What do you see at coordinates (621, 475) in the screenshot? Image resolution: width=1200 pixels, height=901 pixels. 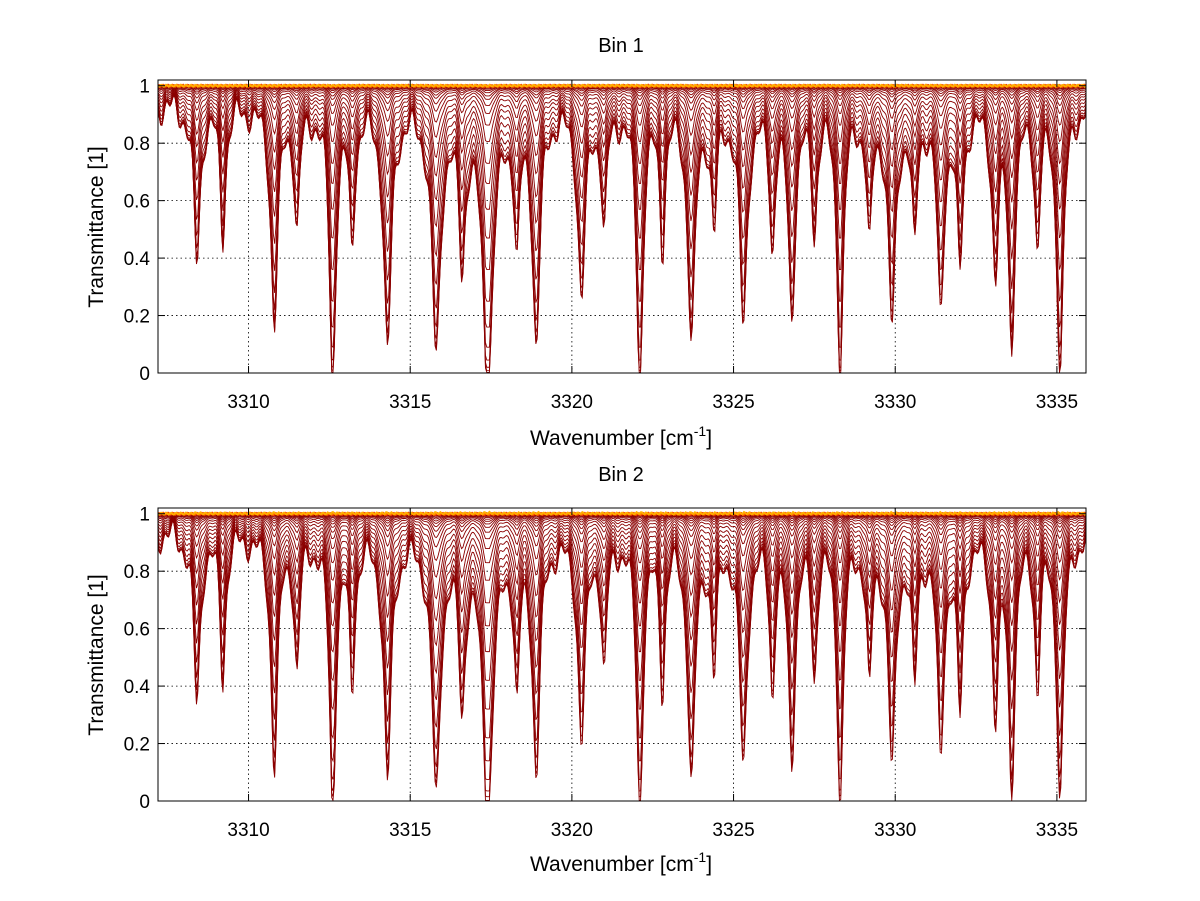 I see `chart-title: Bin 2` at bounding box center [621, 475].